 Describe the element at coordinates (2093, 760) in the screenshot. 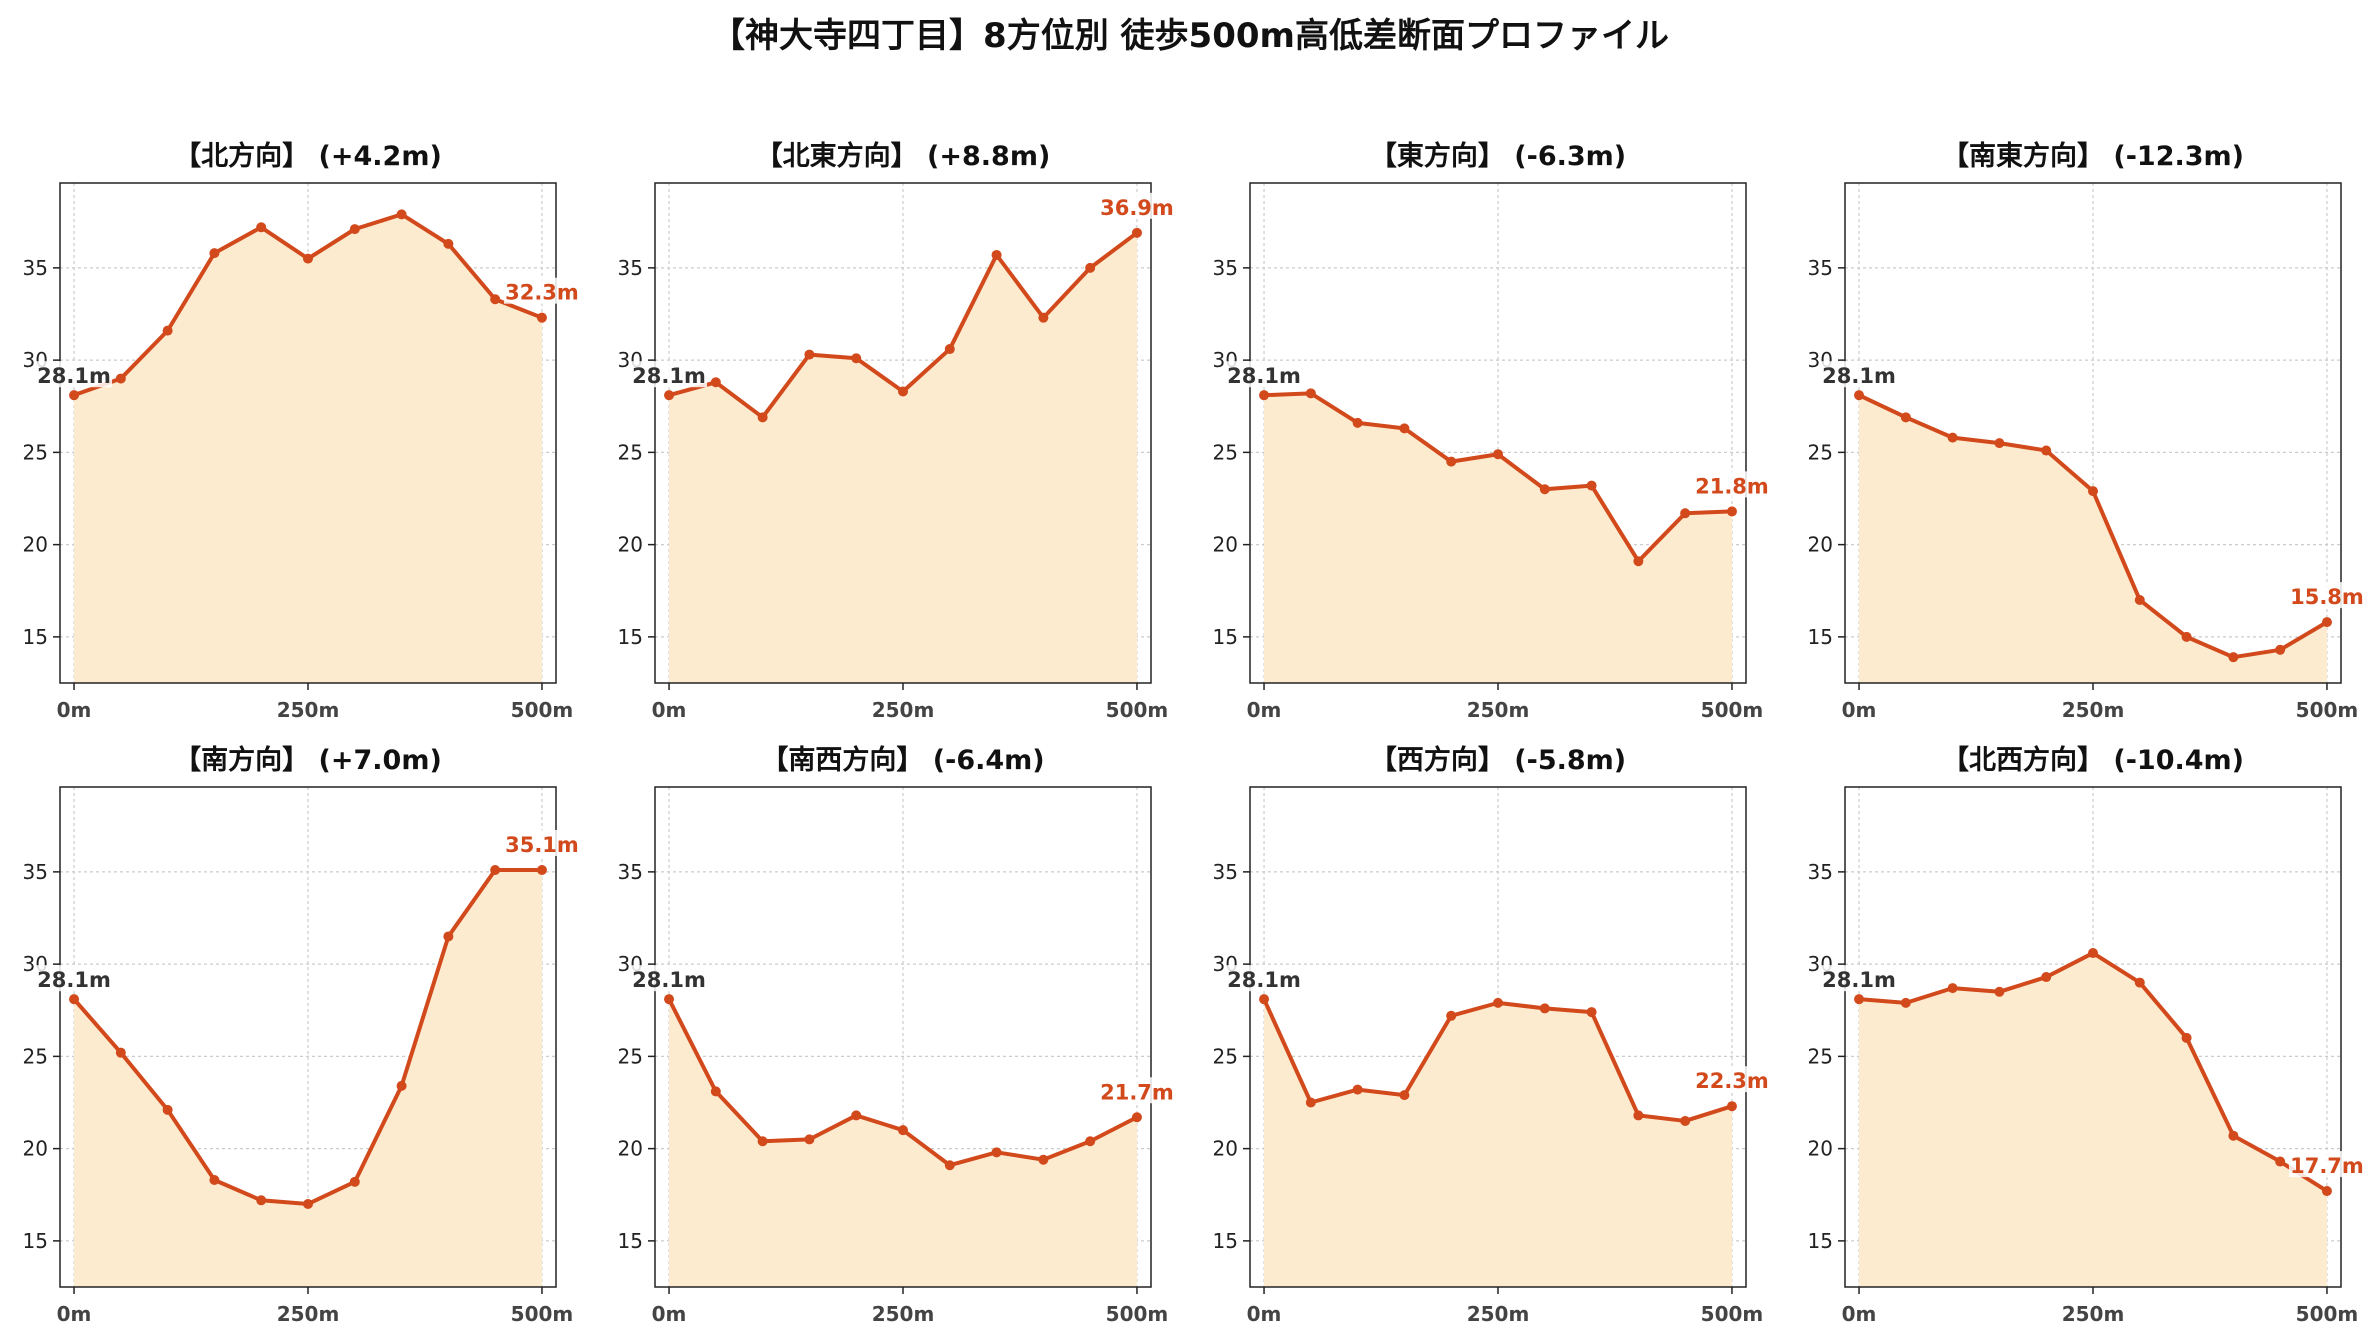

I see `panel-title: 【北西方向】 (-10.4m)` at that location.